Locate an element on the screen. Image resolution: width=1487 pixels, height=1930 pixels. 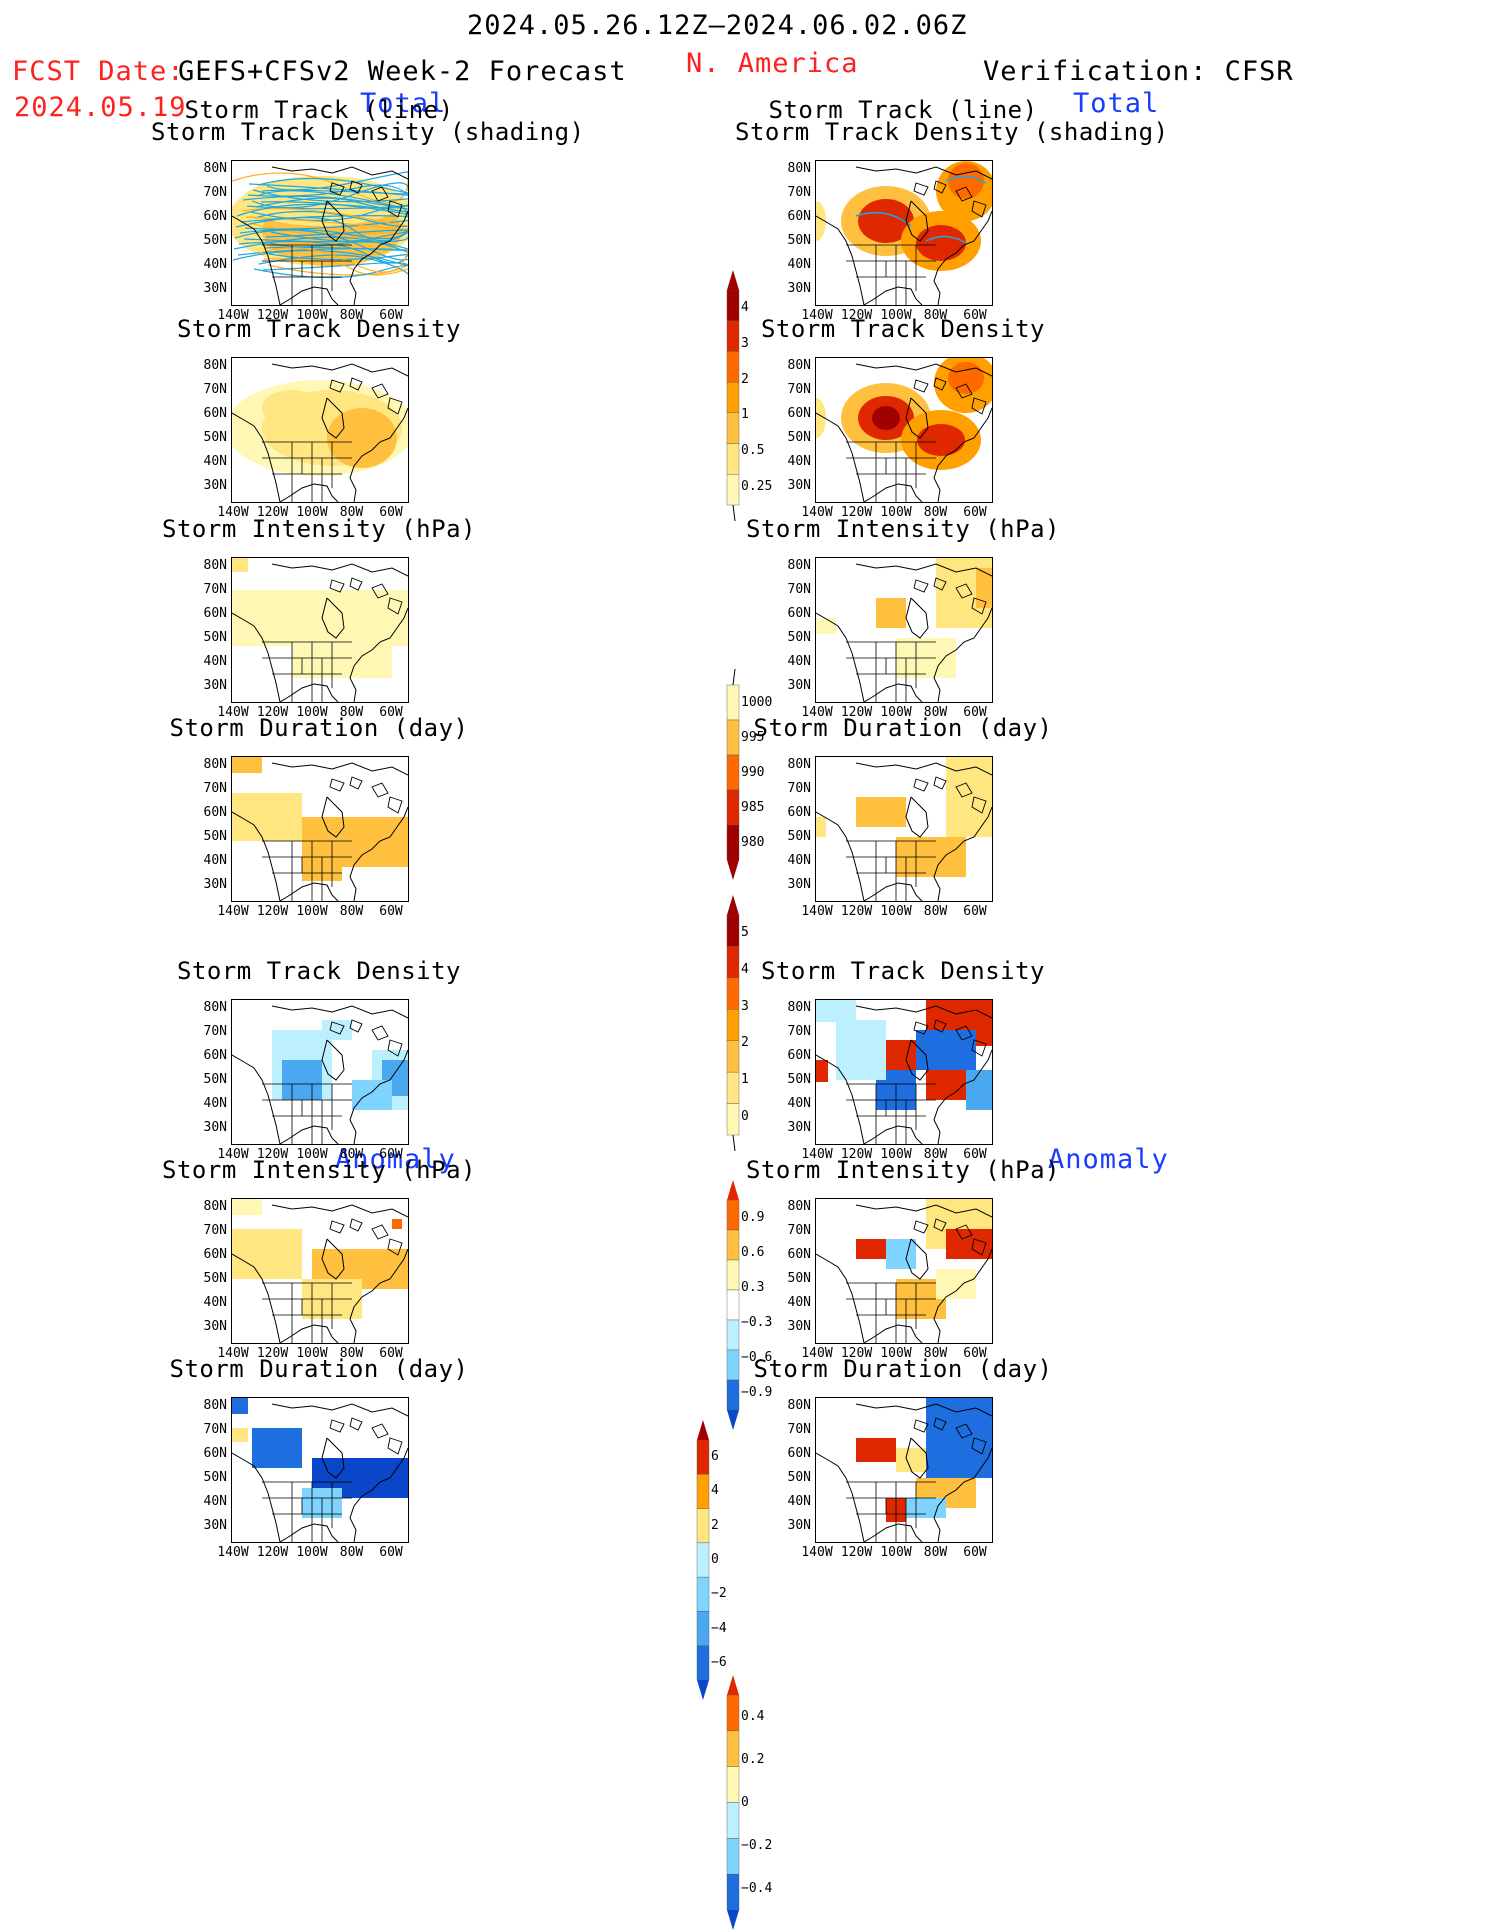
period-title: 2024.05.26.12Z–2024.06.02.06Z is located at coordinates (717, 25).